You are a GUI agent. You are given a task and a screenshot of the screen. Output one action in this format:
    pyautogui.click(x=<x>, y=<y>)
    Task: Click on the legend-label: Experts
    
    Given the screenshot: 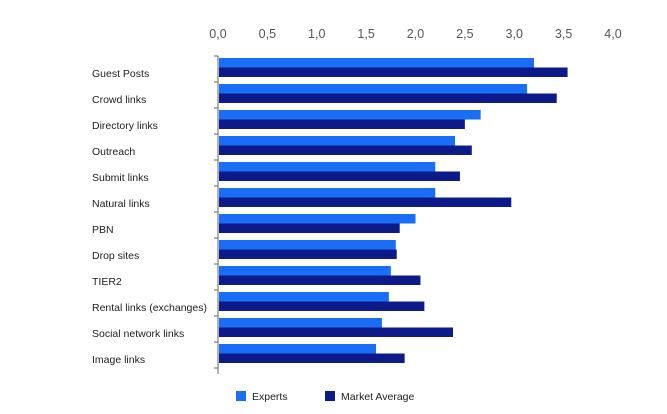 What is the action you would take?
    pyautogui.click(x=270, y=397)
    